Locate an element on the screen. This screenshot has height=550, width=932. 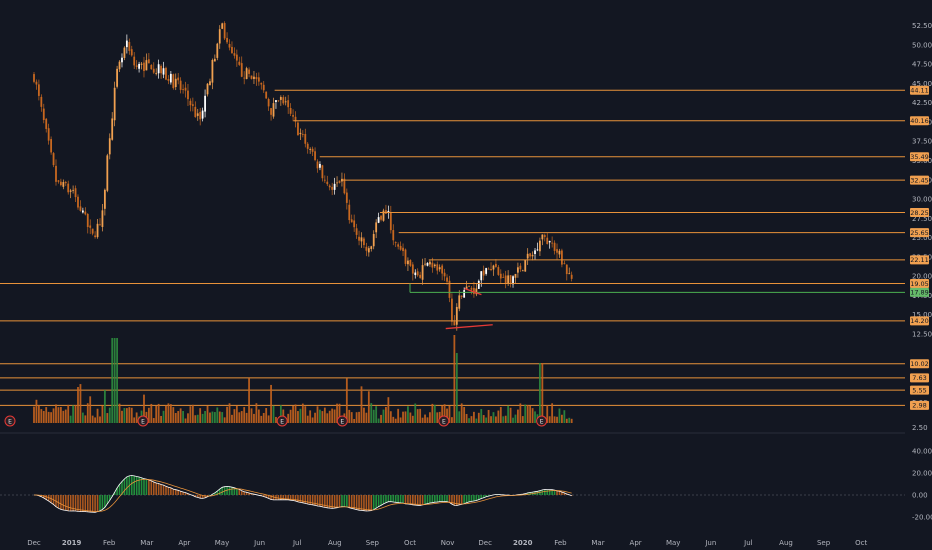
price-tag-label: 22.11 is located at coordinates (919, 260).